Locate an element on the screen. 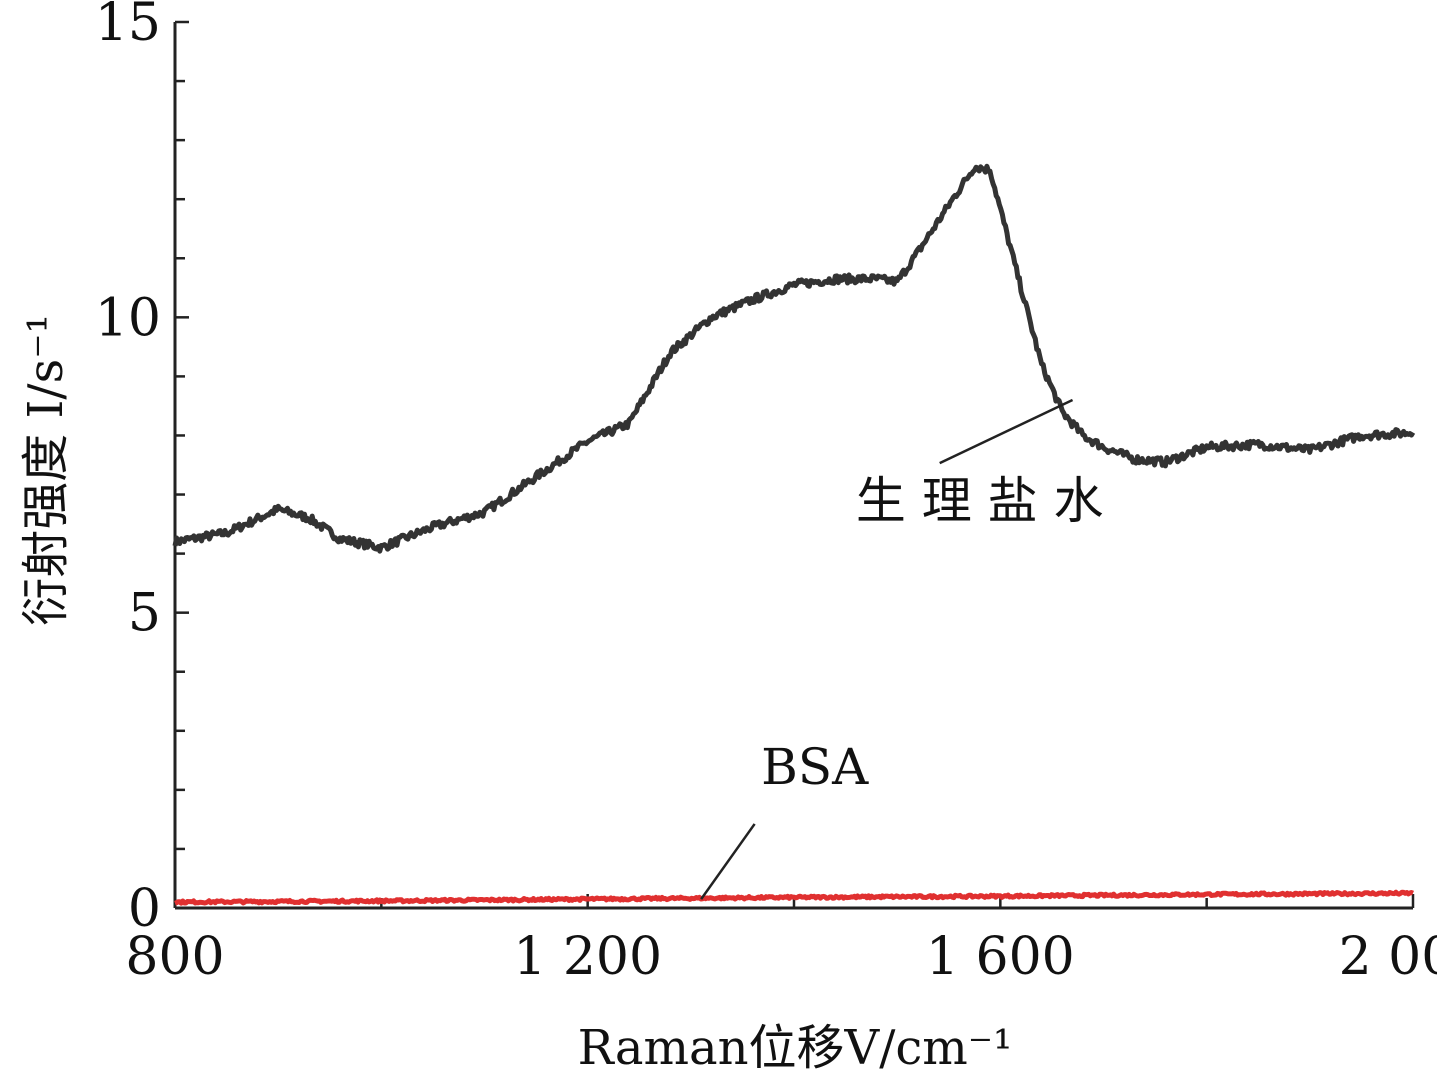 The width and height of the screenshot is (1437, 1075). x-tick-label: 1 200 is located at coordinates (587, 957).